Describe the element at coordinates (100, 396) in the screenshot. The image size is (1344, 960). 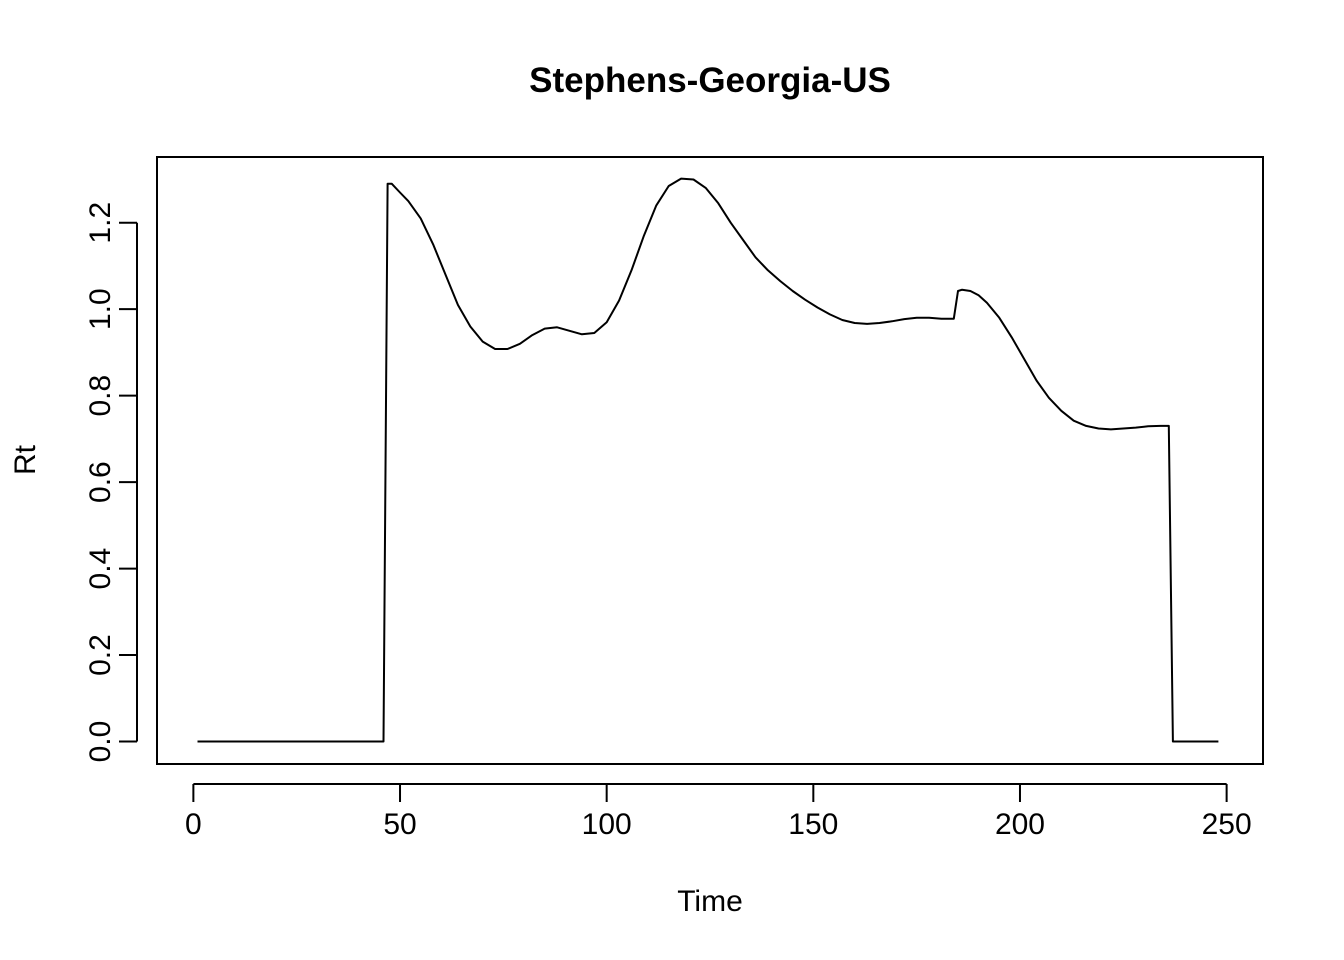
I see `y-tick-label: 0.8` at that location.